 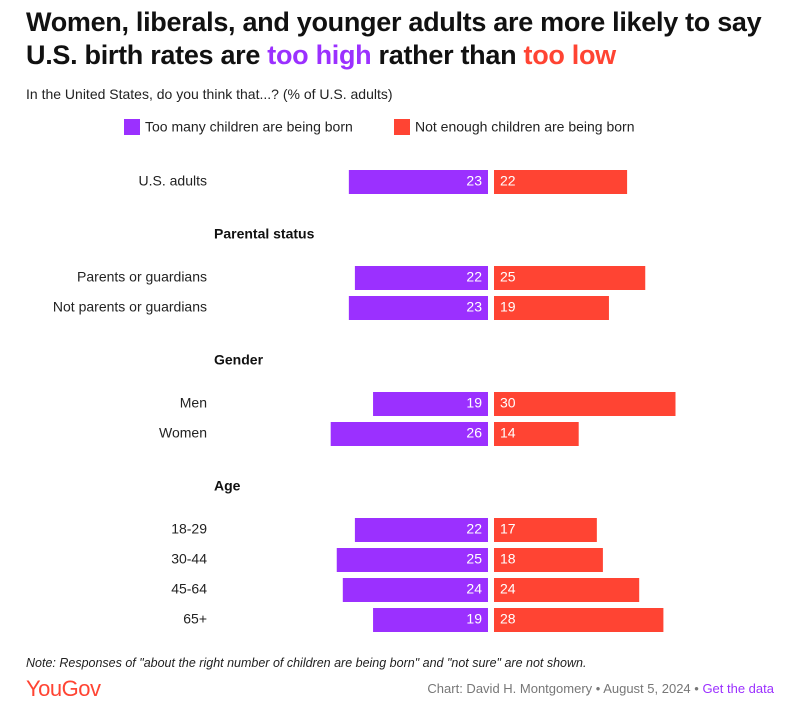 What do you see at coordinates (508, 529) in the screenshot?
I see `value-label: 17` at bounding box center [508, 529].